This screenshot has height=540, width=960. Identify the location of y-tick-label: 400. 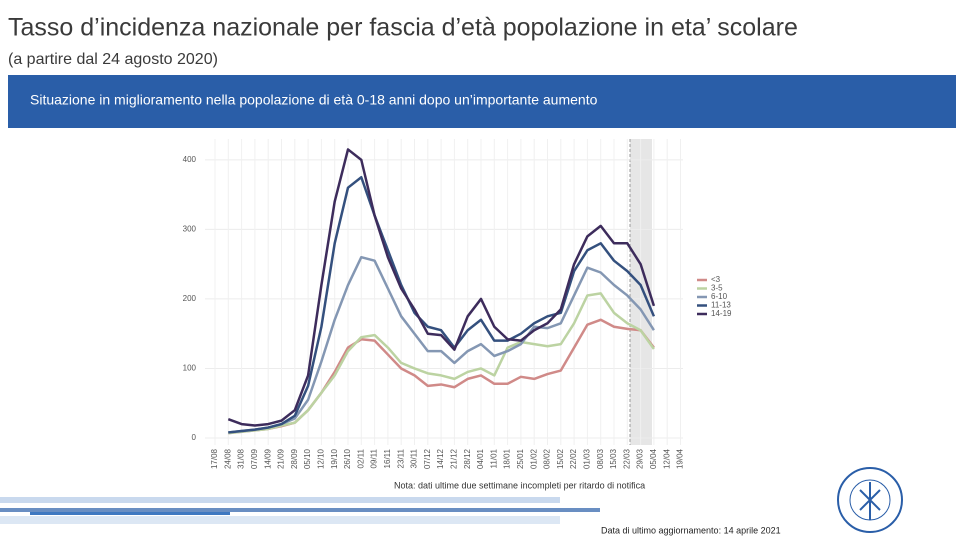
(190, 159).